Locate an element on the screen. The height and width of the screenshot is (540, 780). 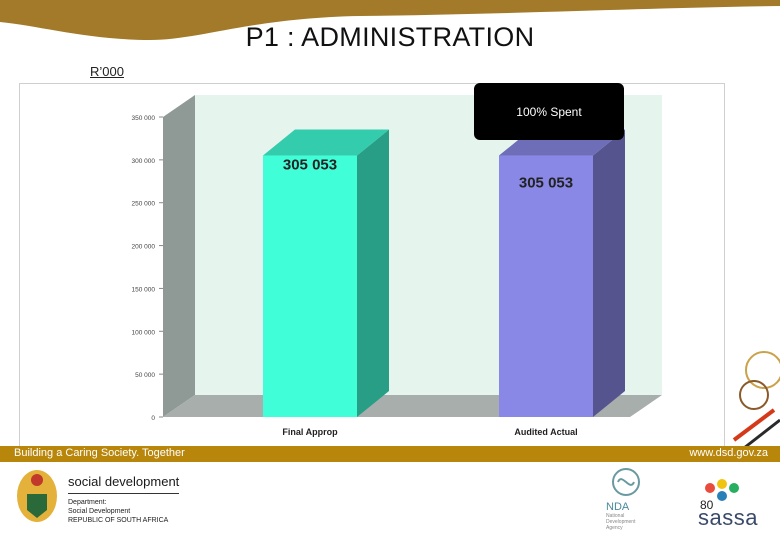
department-line: REPUBLIC OF SOUTH AFRICA is located at coordinates (118, 520).